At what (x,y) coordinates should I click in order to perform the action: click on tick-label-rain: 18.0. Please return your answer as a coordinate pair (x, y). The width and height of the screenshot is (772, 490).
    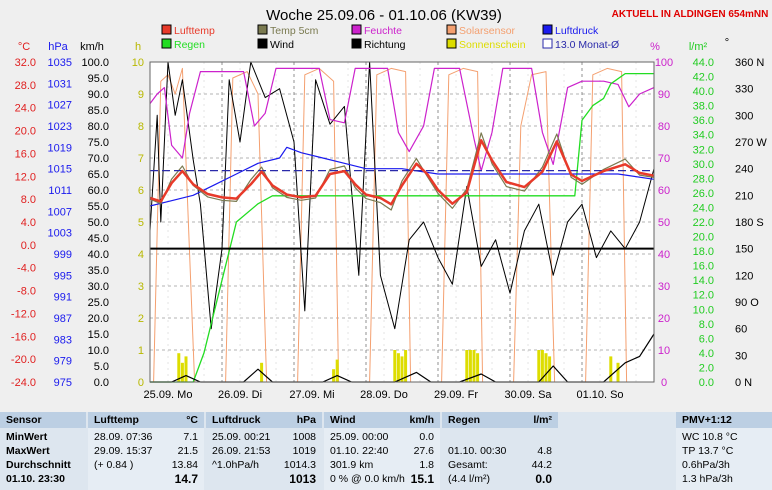
    Looking at the image, I should click on (703, 252).